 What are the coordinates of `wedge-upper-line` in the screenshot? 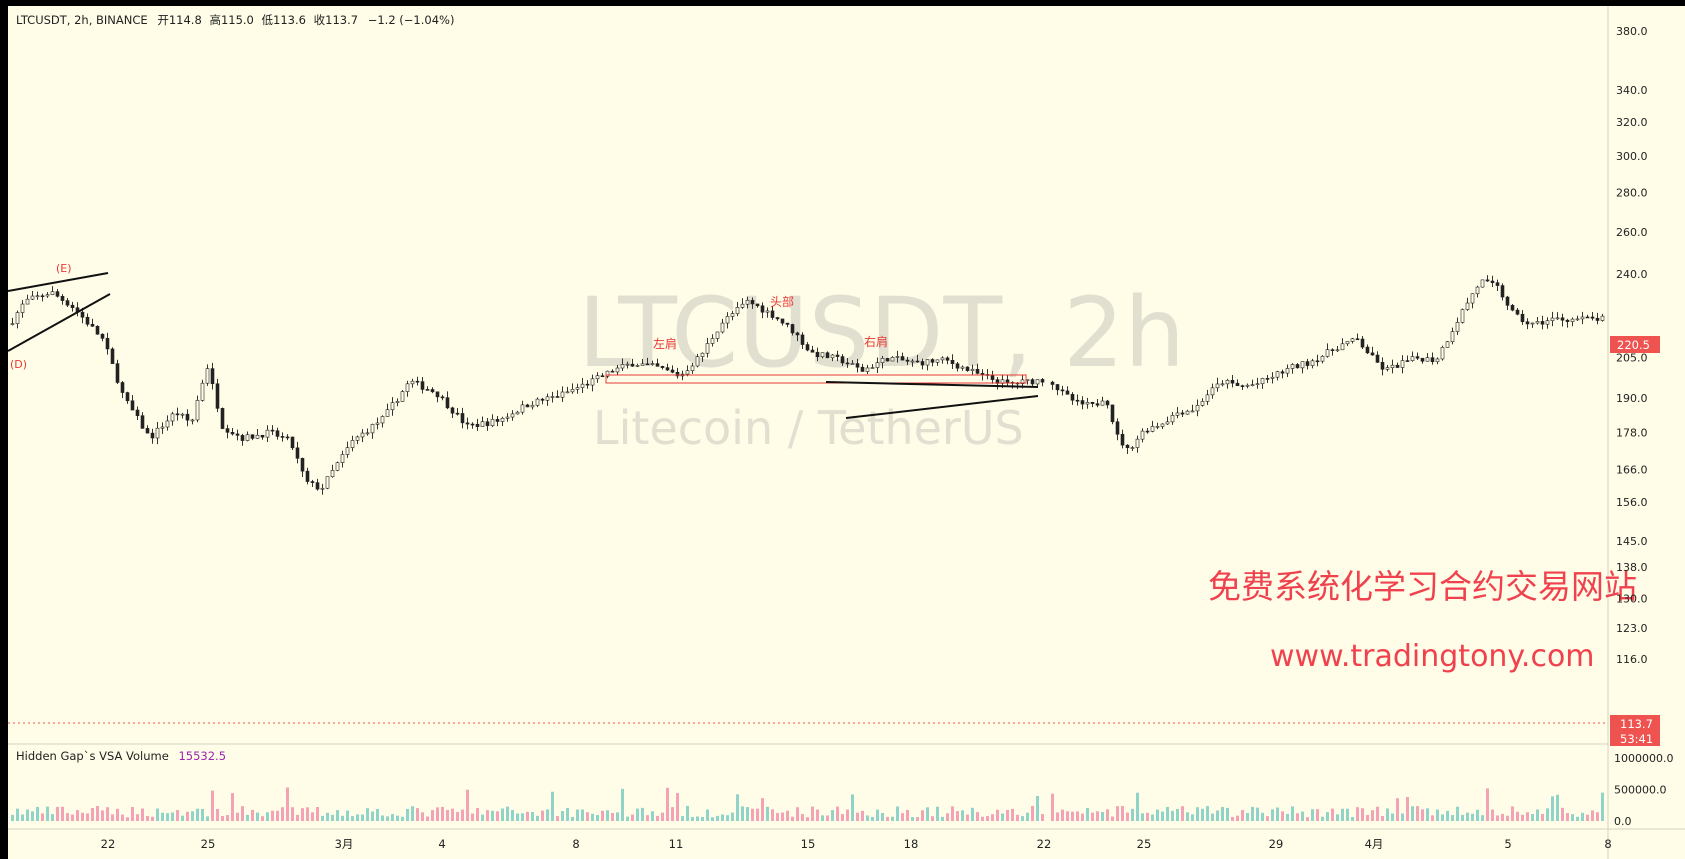 It's located at (58, 282).